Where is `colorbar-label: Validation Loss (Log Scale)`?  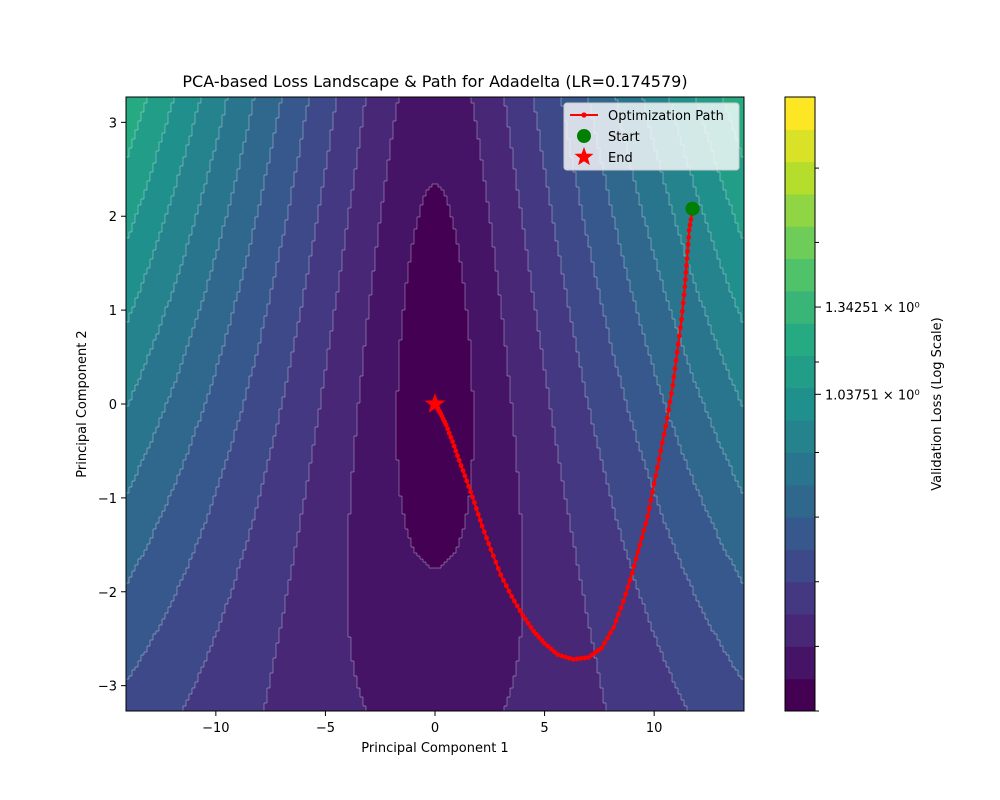 colorbar-label: Validation Loss (Log Scale) is located at coordinates (937, 403).